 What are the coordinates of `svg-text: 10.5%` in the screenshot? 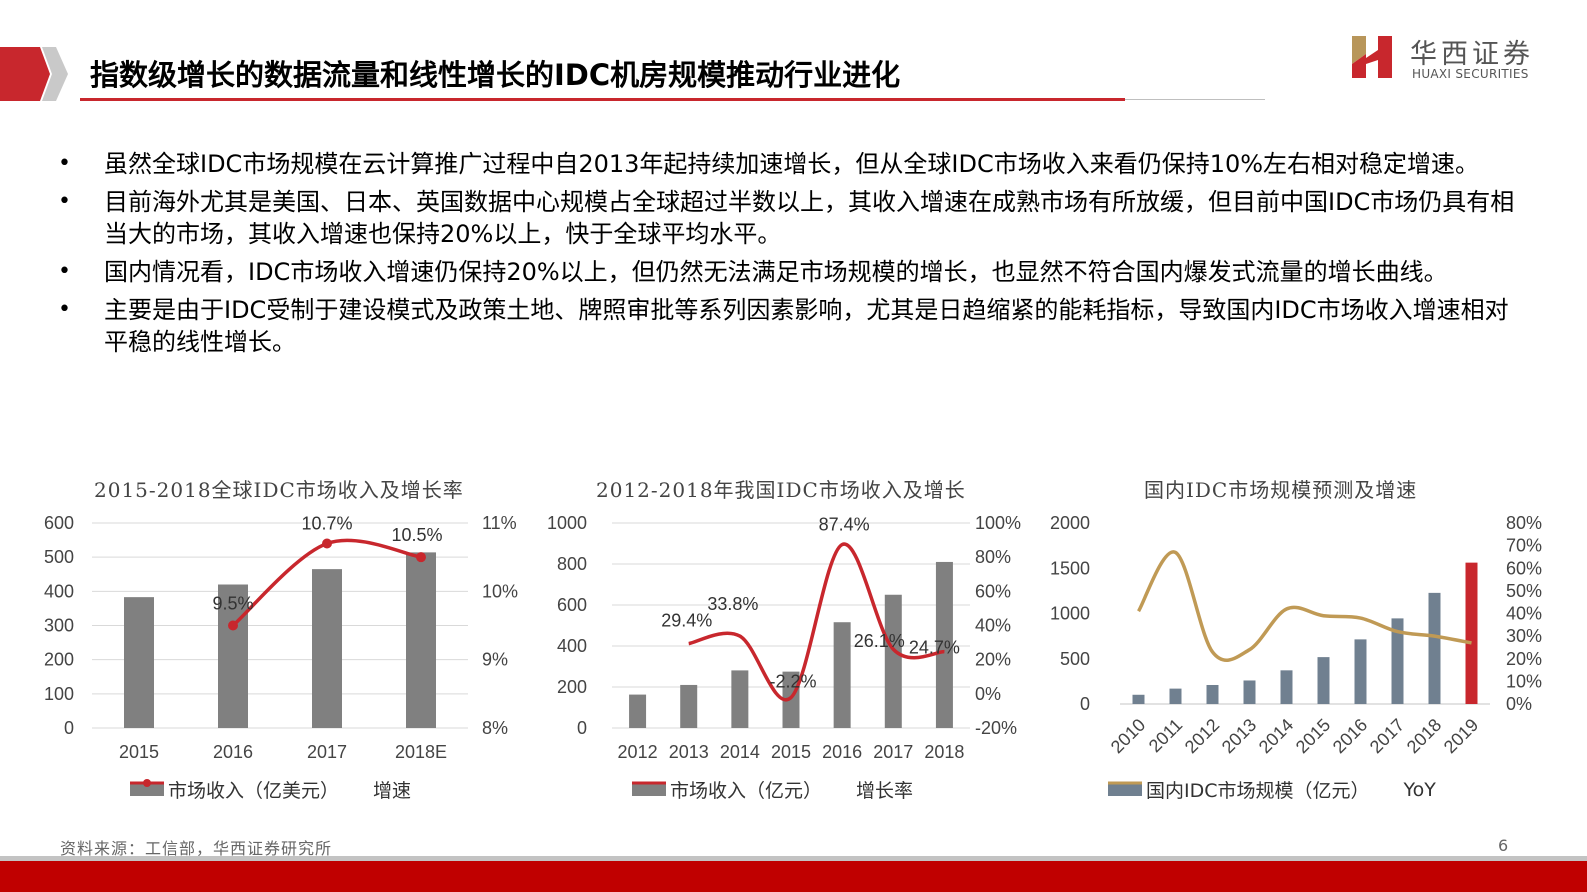 It's located at (416, 535).